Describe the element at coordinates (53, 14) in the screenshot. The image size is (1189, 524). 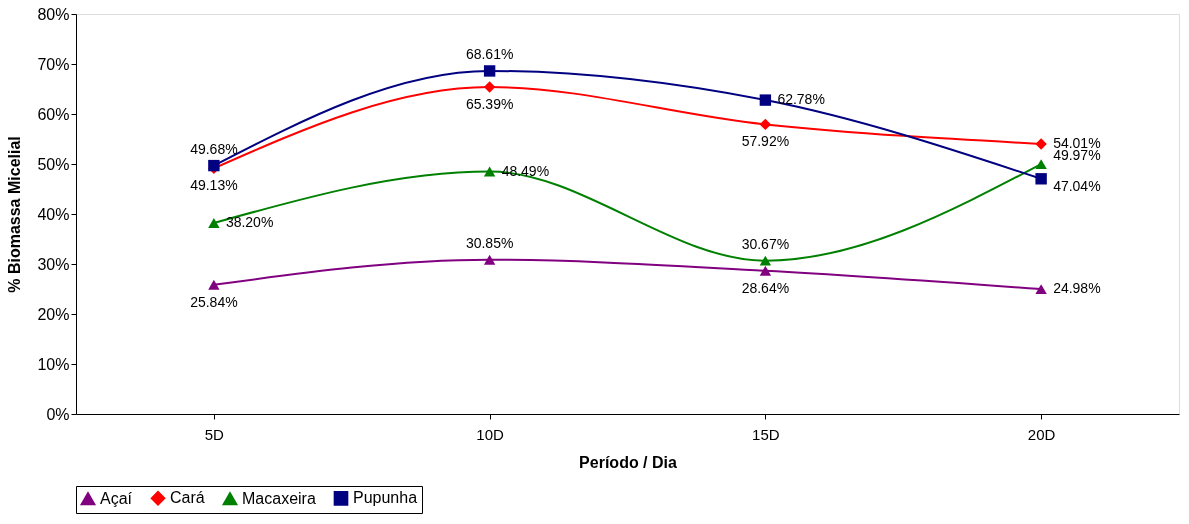
I see `y-tick-label: 80%` at that location.